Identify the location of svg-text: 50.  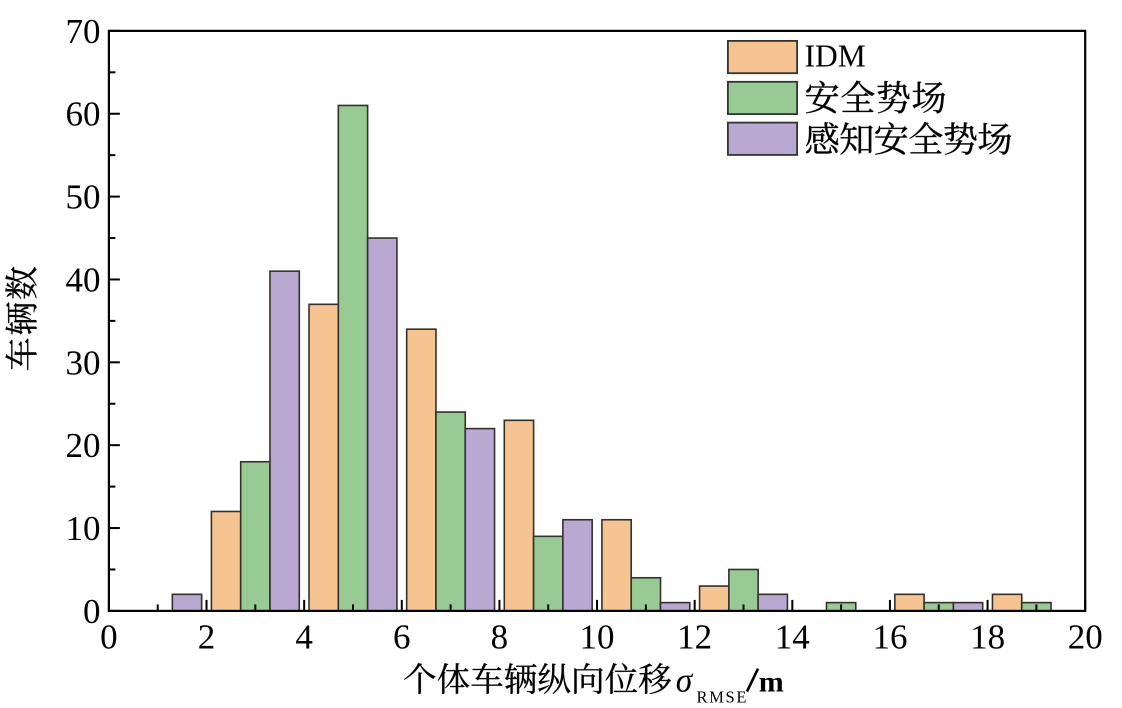
(83, 197).